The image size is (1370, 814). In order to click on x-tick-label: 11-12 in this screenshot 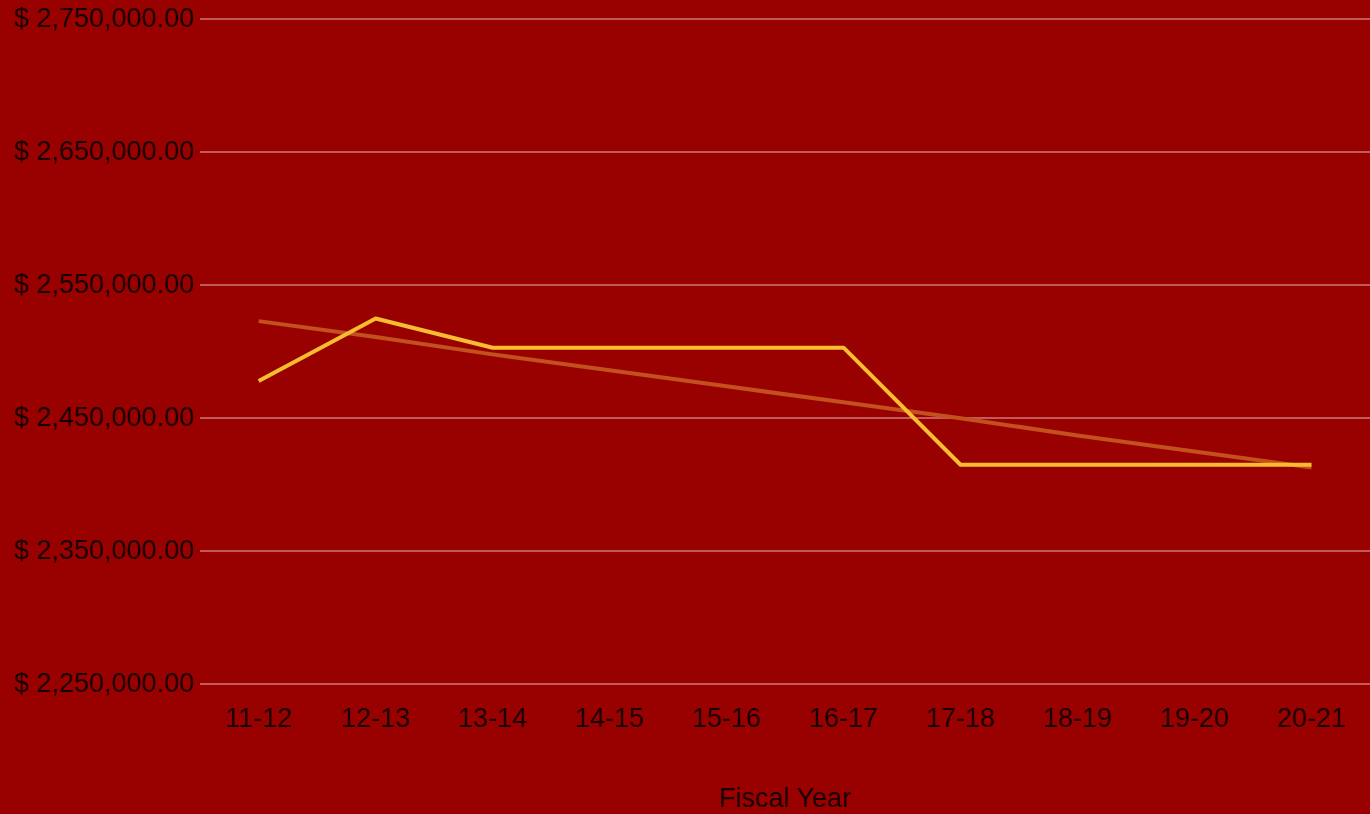, I will do `click(259, 717)`.